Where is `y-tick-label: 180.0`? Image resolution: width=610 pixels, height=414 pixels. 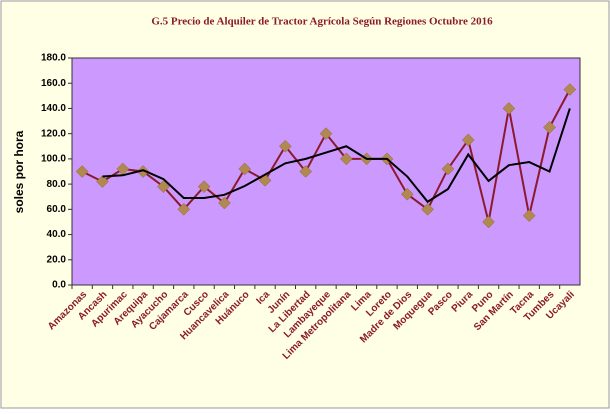
y-tick-label: 180.0 is located at coordinates (53, 58).